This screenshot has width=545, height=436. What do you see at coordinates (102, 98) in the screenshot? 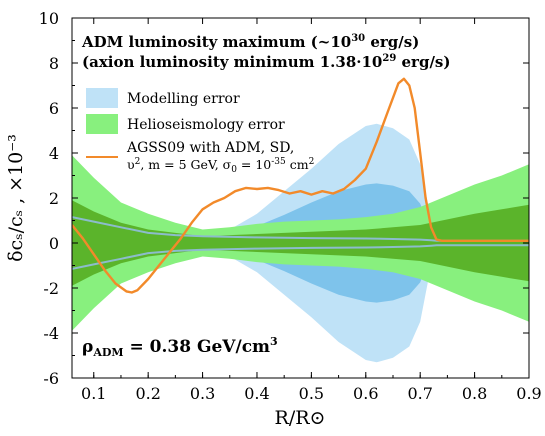
I see `legend-swatch-modelling` at bounding box center [102, 98].